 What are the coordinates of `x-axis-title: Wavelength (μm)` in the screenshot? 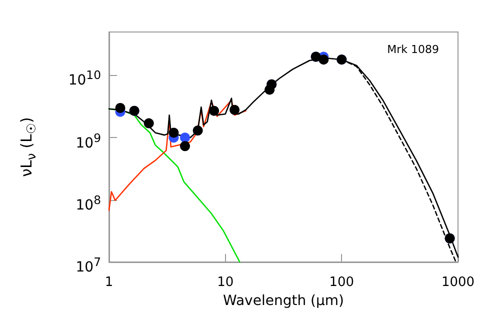 It's located at (283, 300).